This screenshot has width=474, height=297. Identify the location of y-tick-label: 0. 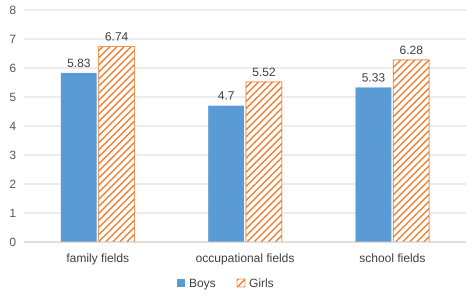
(12, 242).